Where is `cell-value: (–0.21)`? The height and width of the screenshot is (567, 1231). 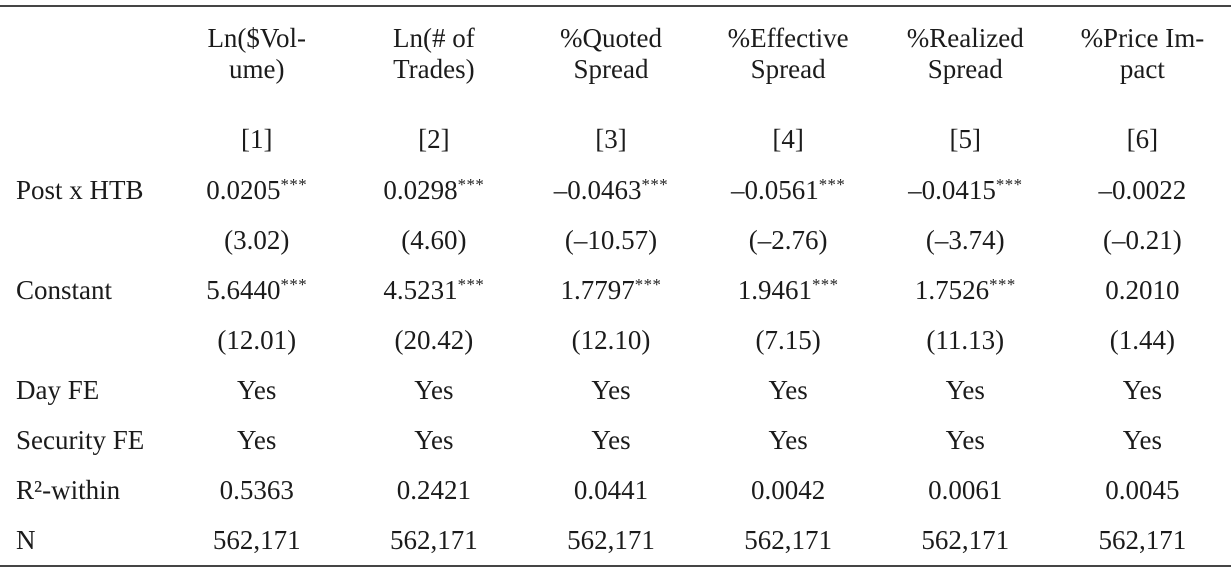
cell-value: (–0.21) is located at coordinates (1142, 239).